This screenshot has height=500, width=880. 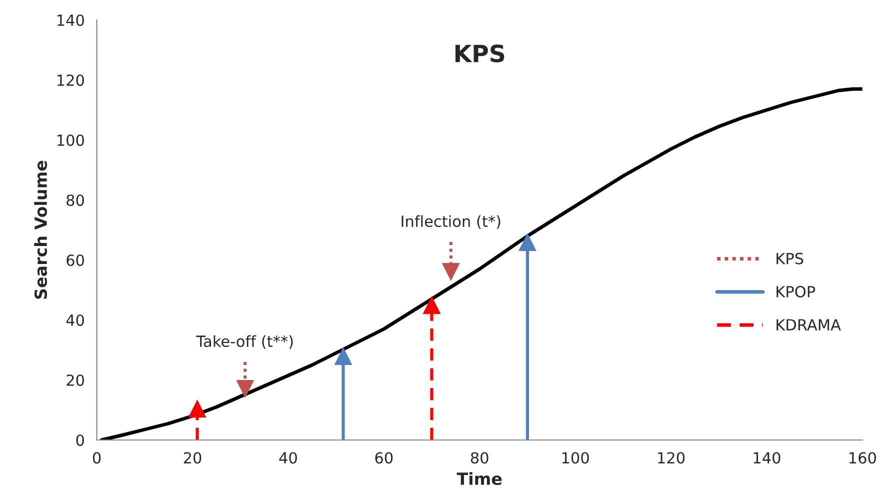 What do you see at coordinates (479, 458) in the screenshot?
I see `x-tick-label: 80` at bounding box center [479, 458].